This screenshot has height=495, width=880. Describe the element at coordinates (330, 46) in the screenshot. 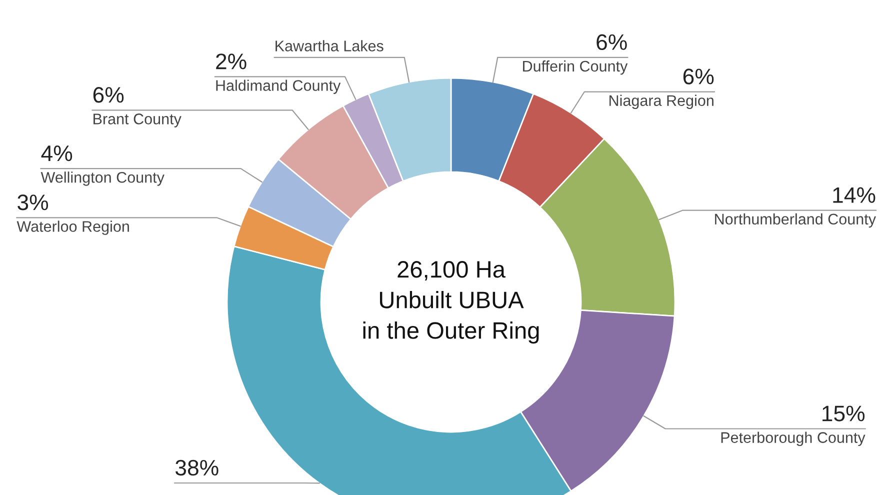

I see `slice-label: Kawartha Lakes` at that location.